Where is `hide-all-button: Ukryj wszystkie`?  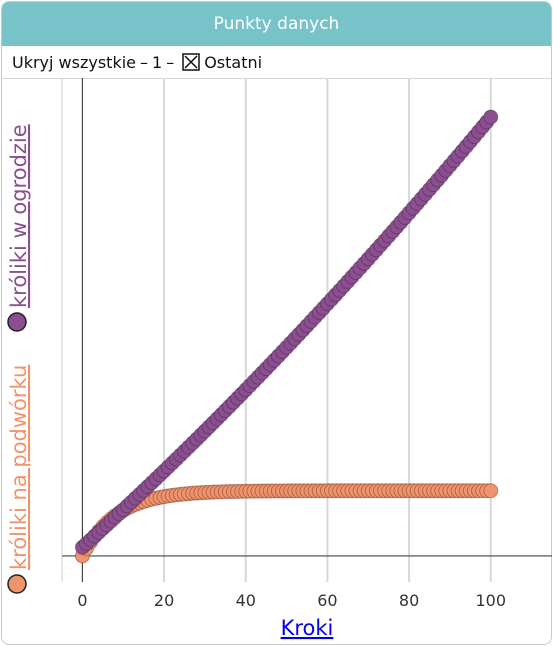 hide-all-button: Ukryj wszystkie is located at coordinates (74, 62).